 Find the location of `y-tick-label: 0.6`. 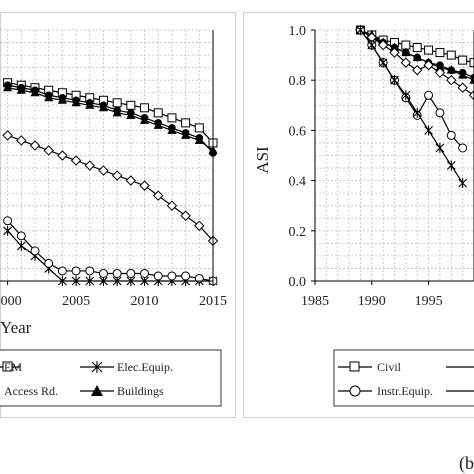

y-tick-label: 0.6 is located at coordinates (298, 131).